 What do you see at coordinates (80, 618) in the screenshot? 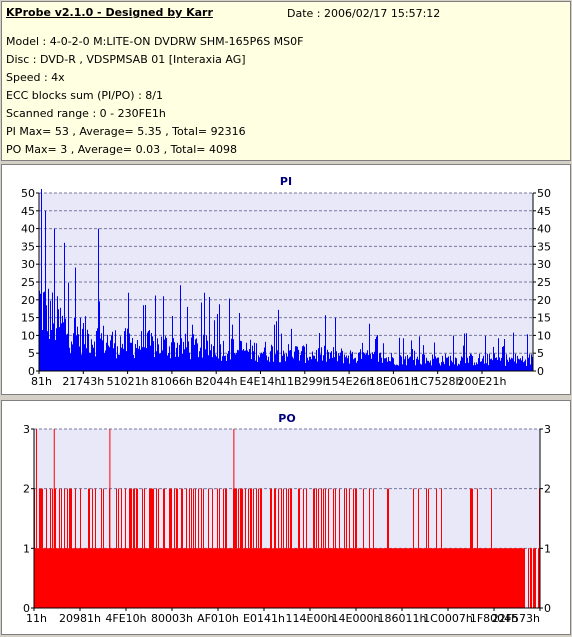
I see `x-tick-label: 20981h` at bounding box center [80, 618].